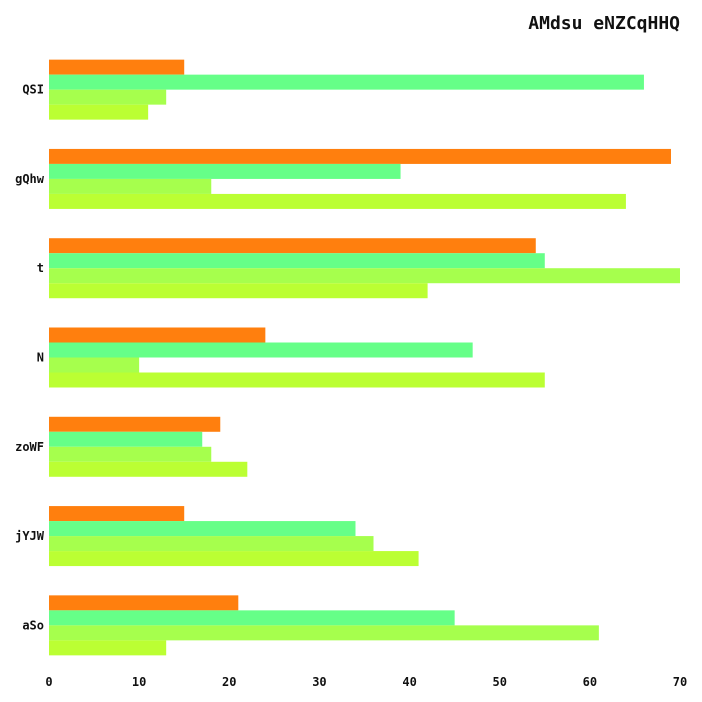 Image resolution: width=702 pixels, height=702 pixels. I want to click on x-tick-label: 0, so click(48, 682).